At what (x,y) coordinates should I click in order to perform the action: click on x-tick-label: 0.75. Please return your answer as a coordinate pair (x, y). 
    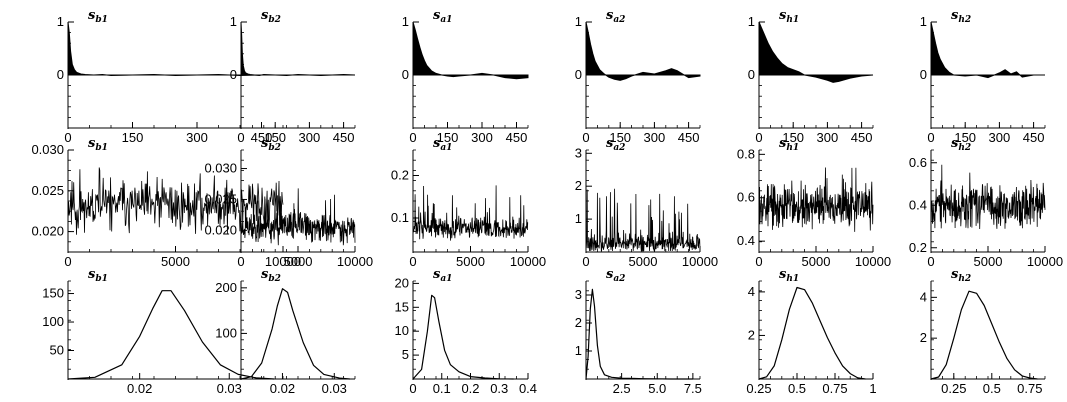
    Looking at the image, I should click on (834, 388).